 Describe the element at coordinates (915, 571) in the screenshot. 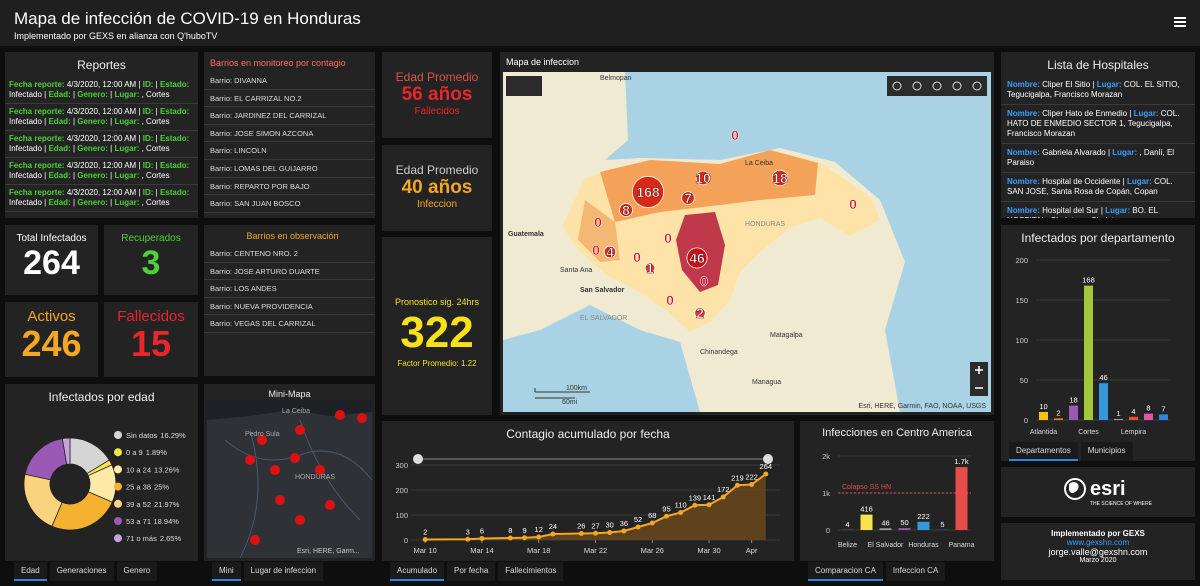

I see `tab: Infeccion CA` at that location.